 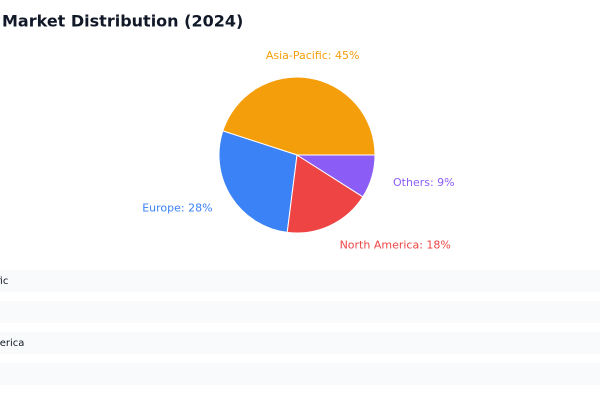 What do you see at coordinates (395, 244) in the screenshot?
I see `slice-label: North America: 18%` at bounding box center [395, 244].